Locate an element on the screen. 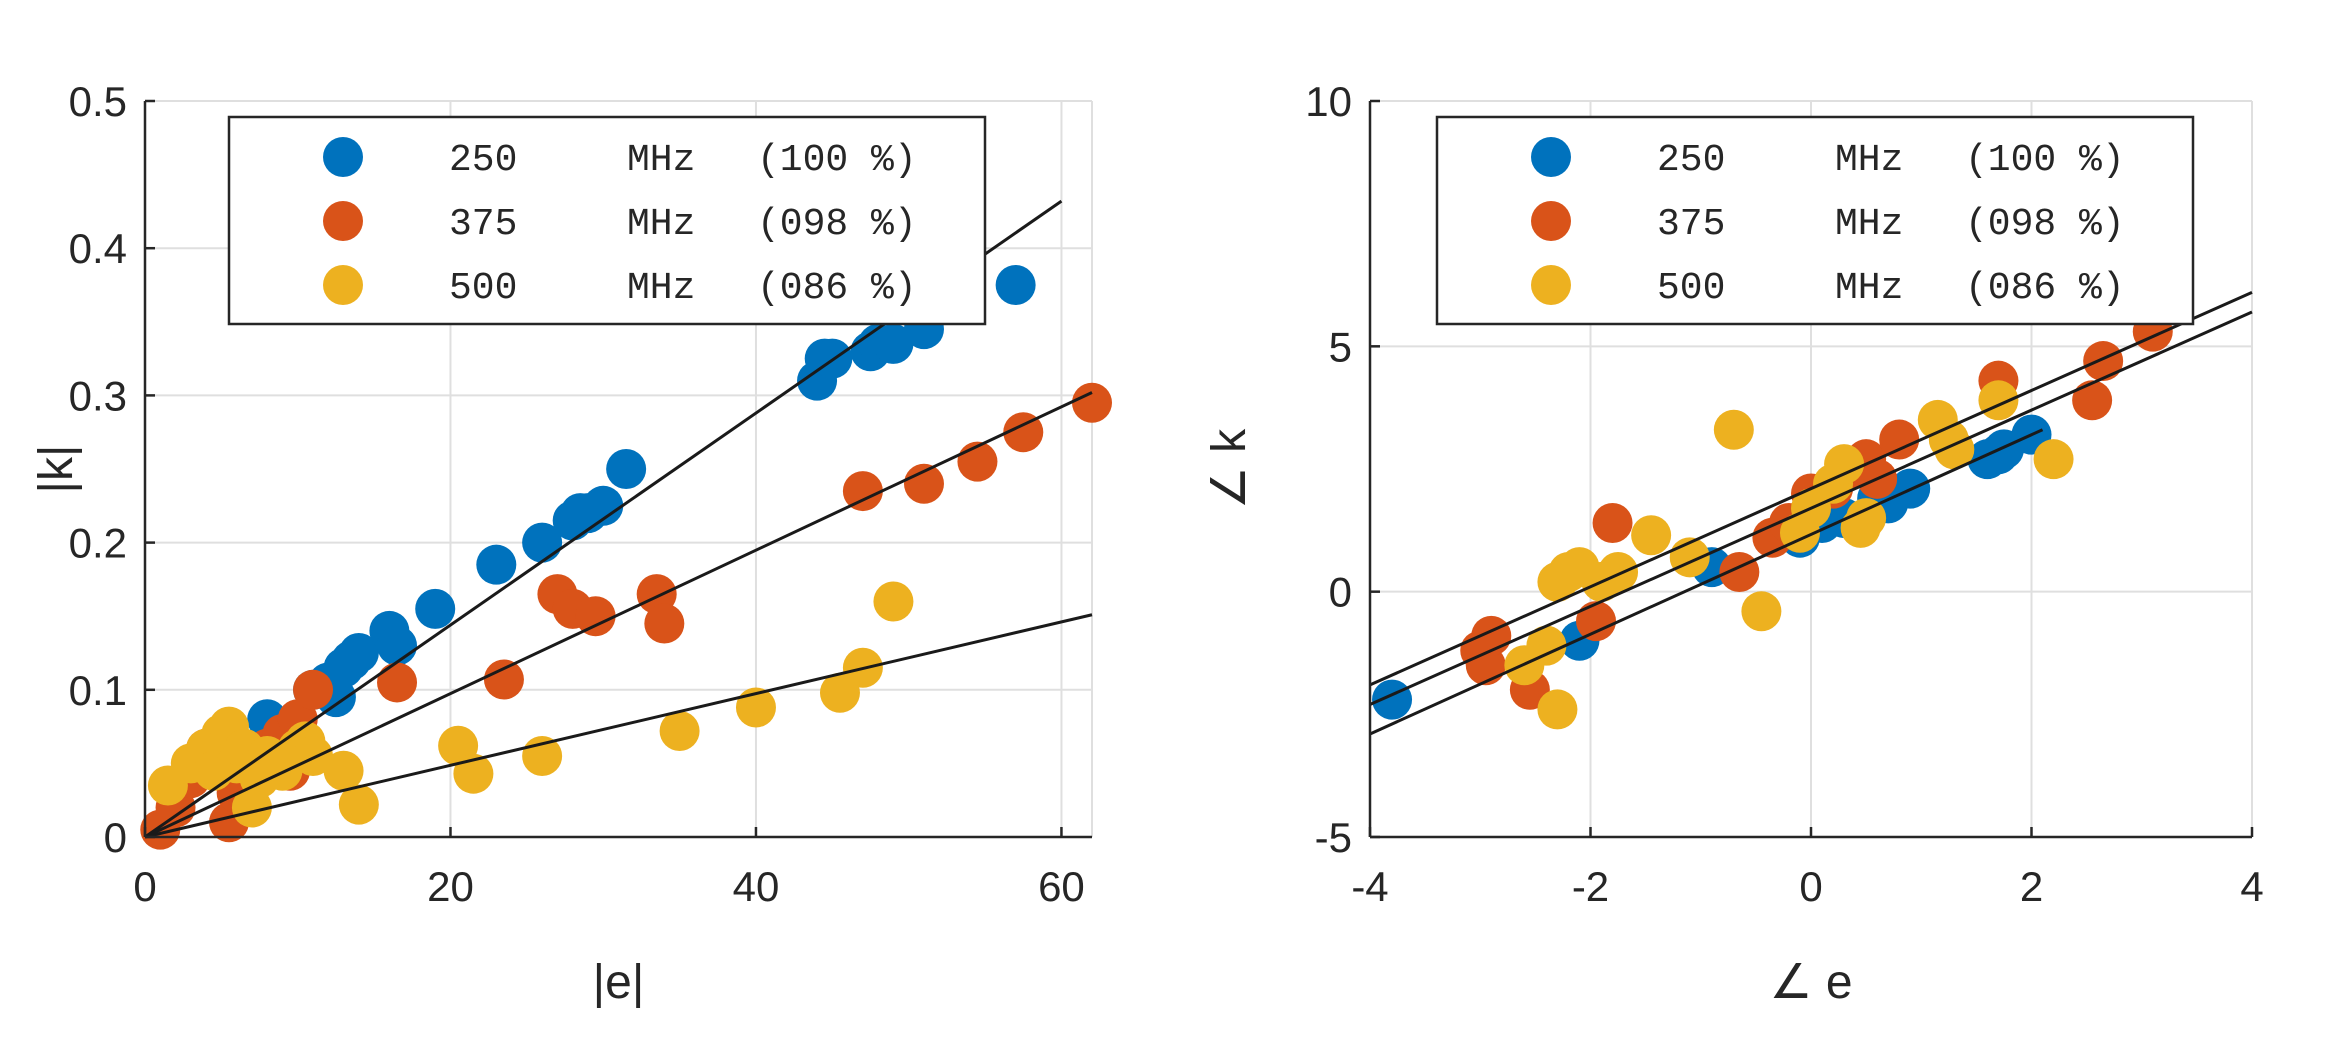  x-axis-label: |e| is located at coordinates (619, 982).